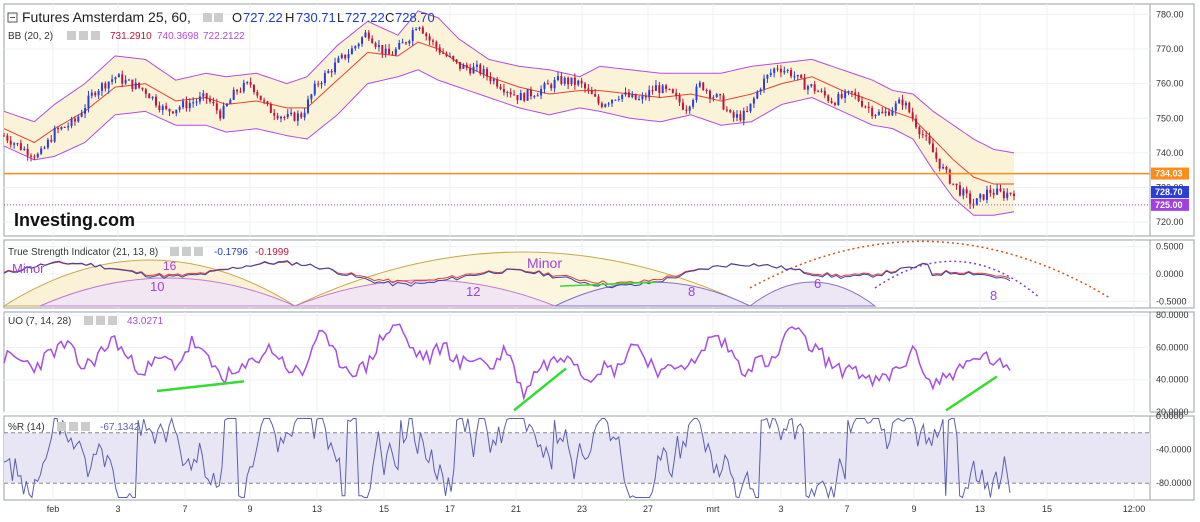 This screenshot has height=522, width=1200. I want to click on uo-eye-icon, so click(88, 320).